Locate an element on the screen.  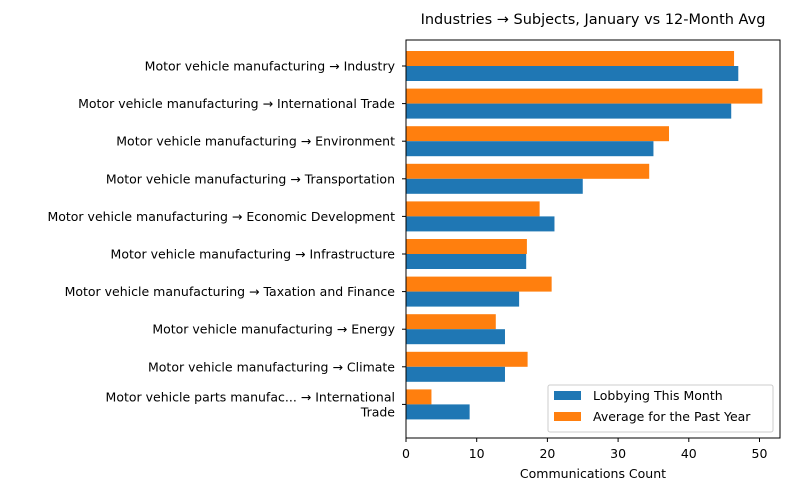
y-tick-label: Motor vehicle manufacturing → Climate is located at coordinates (271, 366).